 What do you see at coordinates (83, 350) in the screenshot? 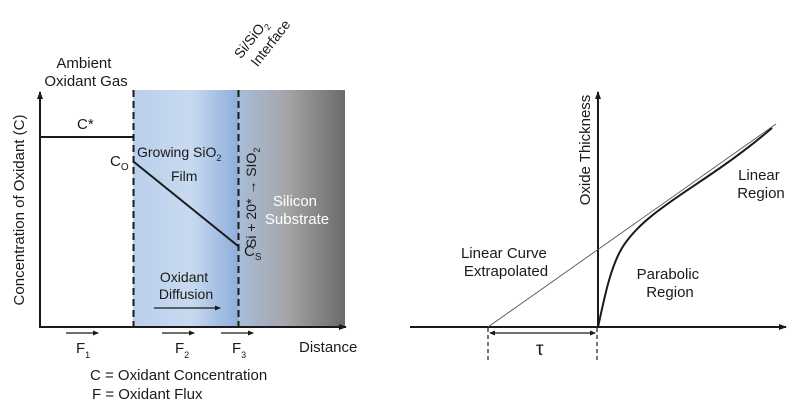
I see `flux-label-1: F1` at bounding box center [83, 350].